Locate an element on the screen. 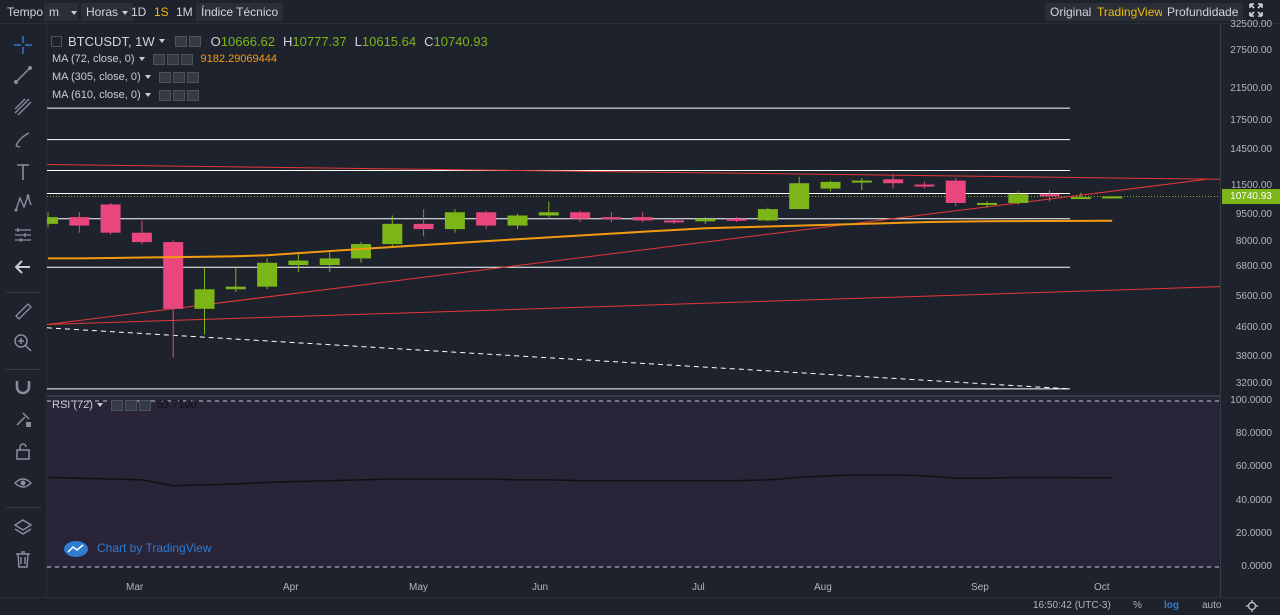 The width and height of the screenshot is (1280, 615). rsi-line is located at coordinates (580, 480).